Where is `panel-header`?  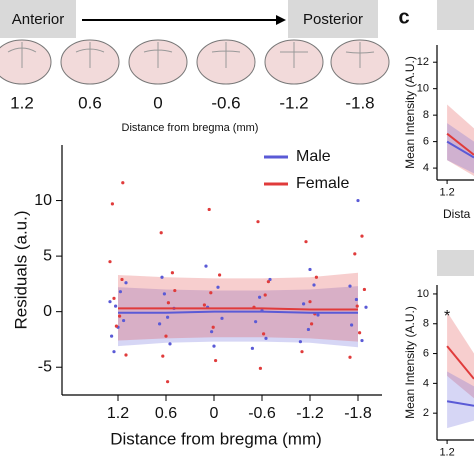 panel-header is located at coordinates (455, 263).